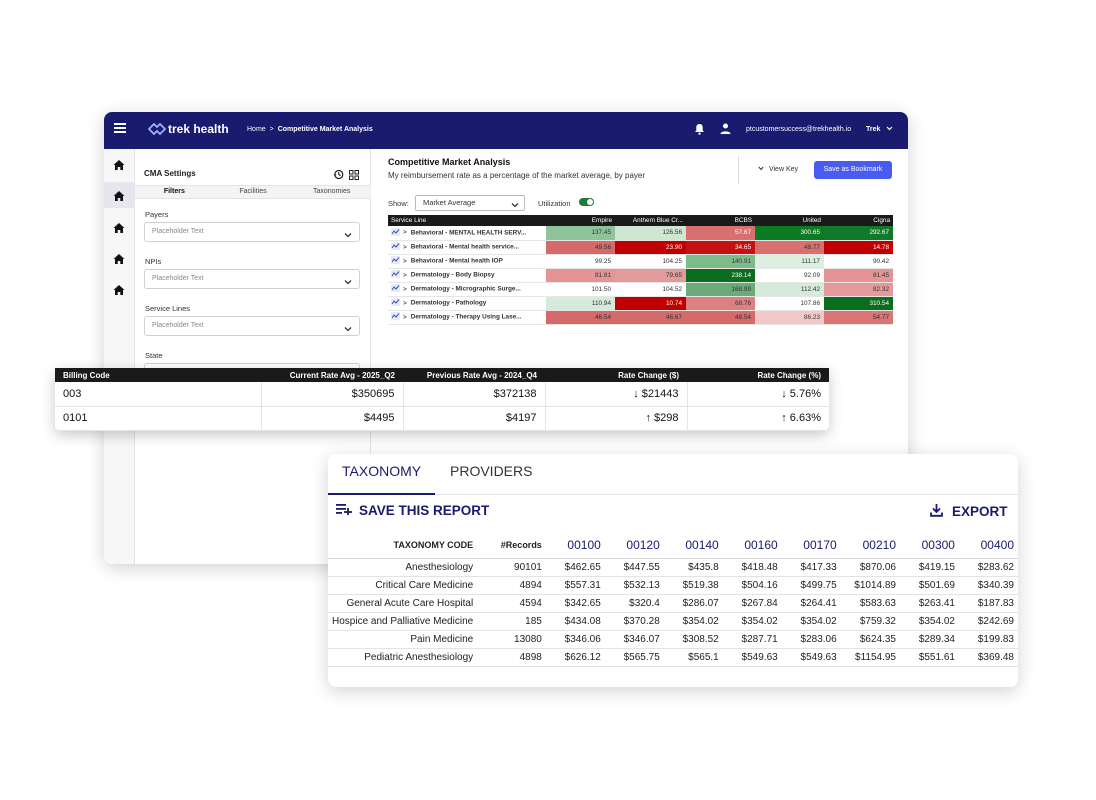 Image resolution: width=1096 pixels, height=800 pixels. Describe the element at coordinates (252, 279) in the screenshot. I see `npis-select: Placeholder Text` at that location.